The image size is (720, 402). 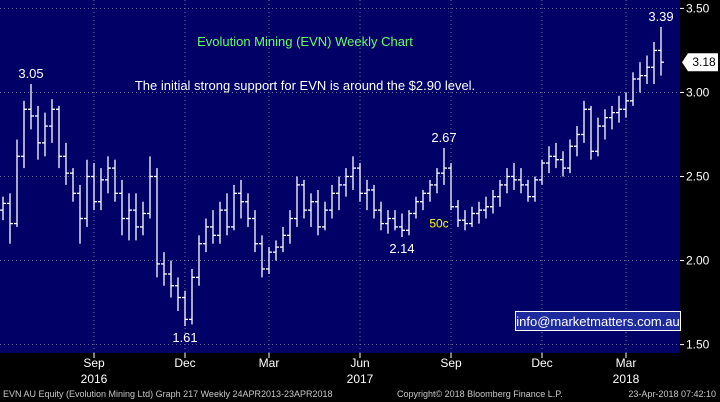 I want to click on y-tick-label: 2.00, so click(x=698, y=261).